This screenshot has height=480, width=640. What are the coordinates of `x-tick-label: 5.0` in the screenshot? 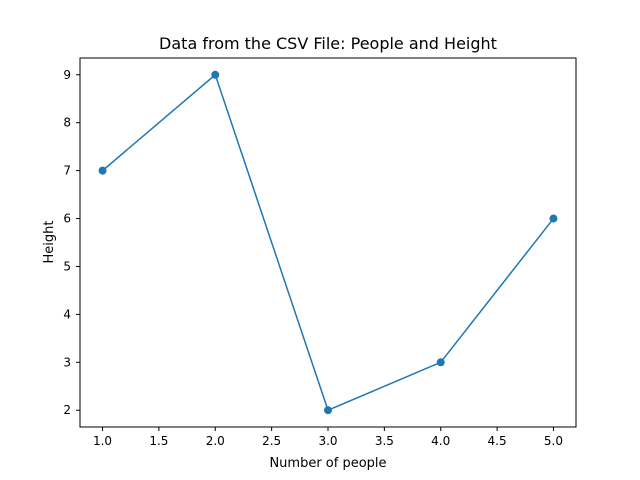 It's located at (553, 441).